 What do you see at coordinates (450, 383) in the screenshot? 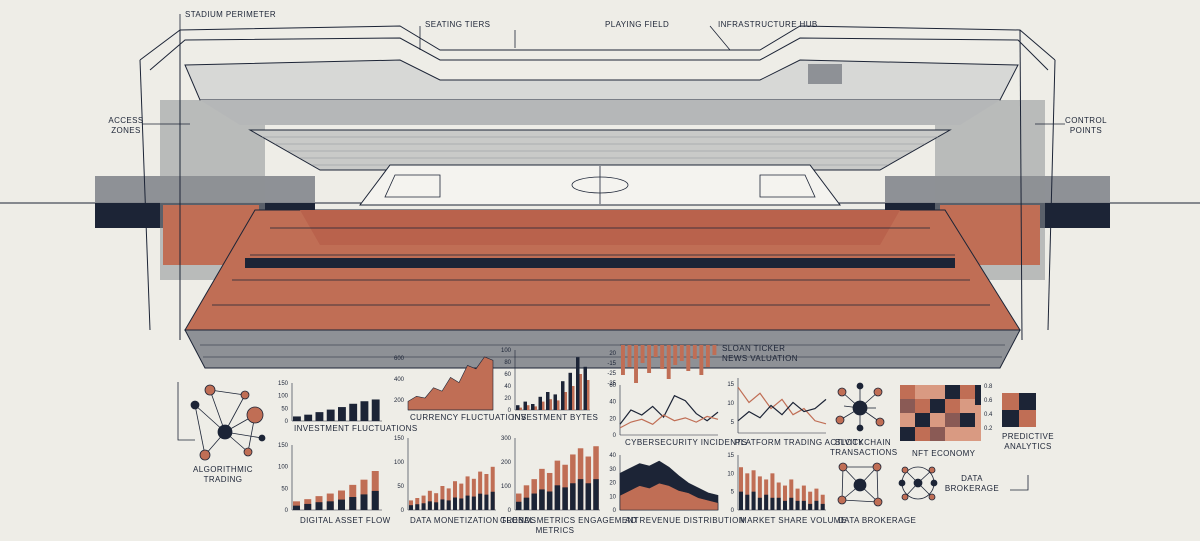
I see `currency-area` at bounding box center [450, 383].